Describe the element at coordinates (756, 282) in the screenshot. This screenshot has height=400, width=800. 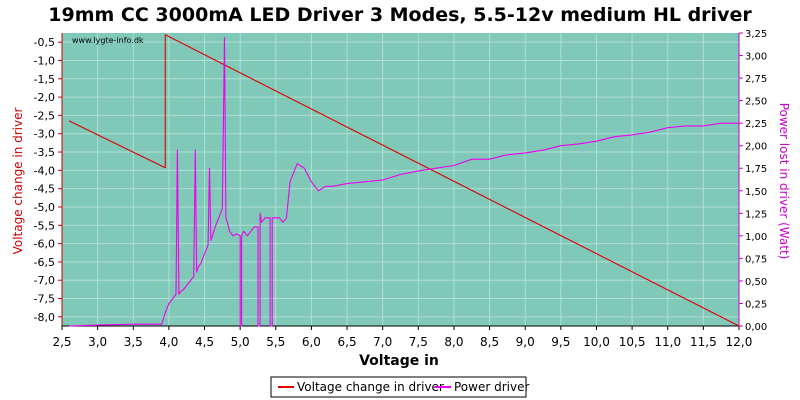
I see `y-right-tick-label: 0,50` at that location.